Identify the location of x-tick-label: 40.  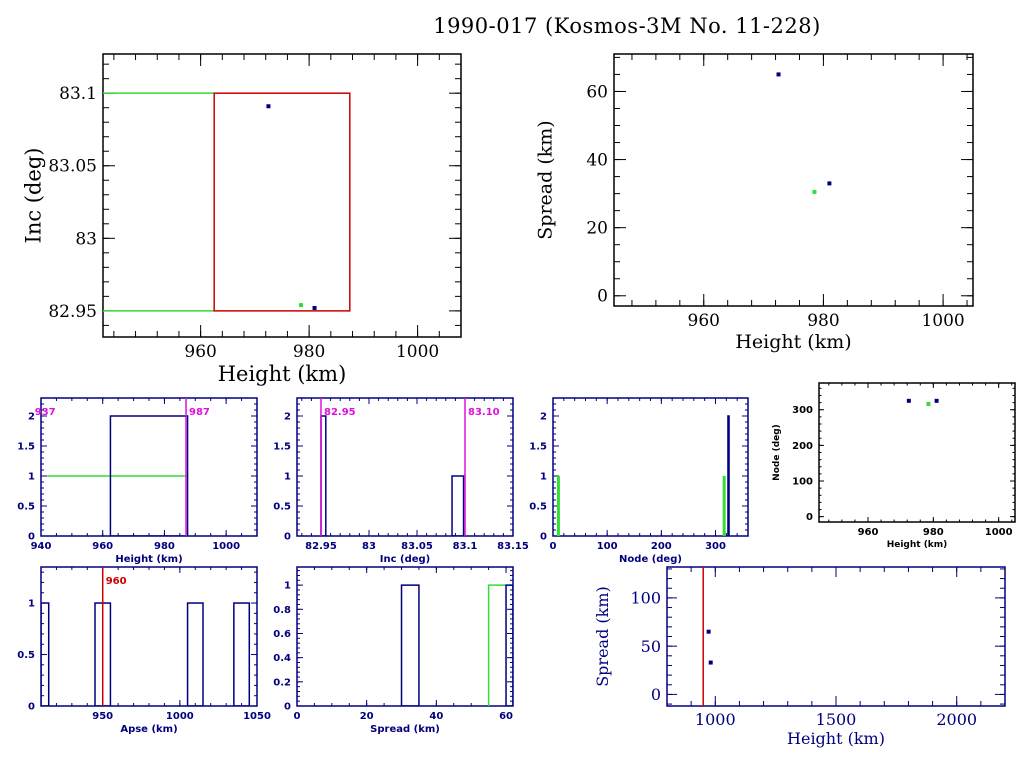
(436, 716).